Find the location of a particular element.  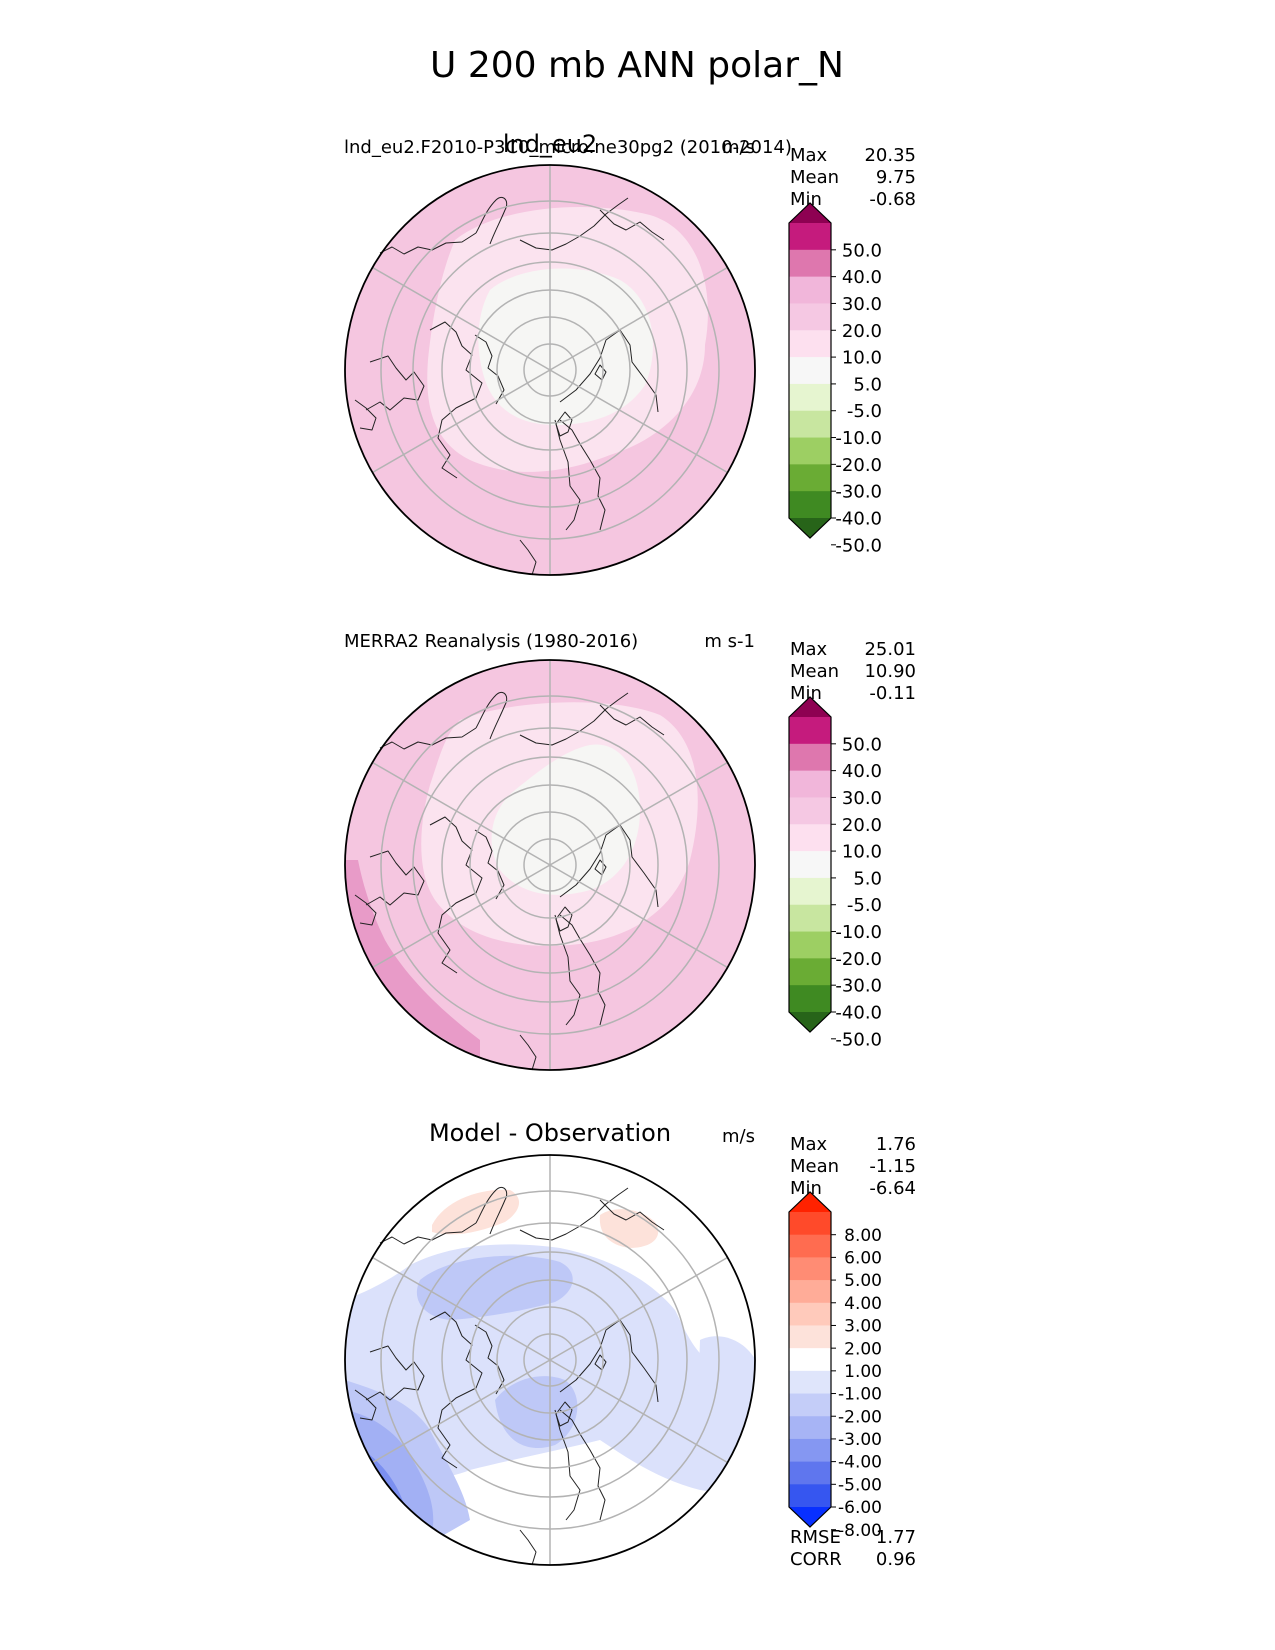

colorbar-tick-label: 4.00 is located at coordinates (863, 1304).